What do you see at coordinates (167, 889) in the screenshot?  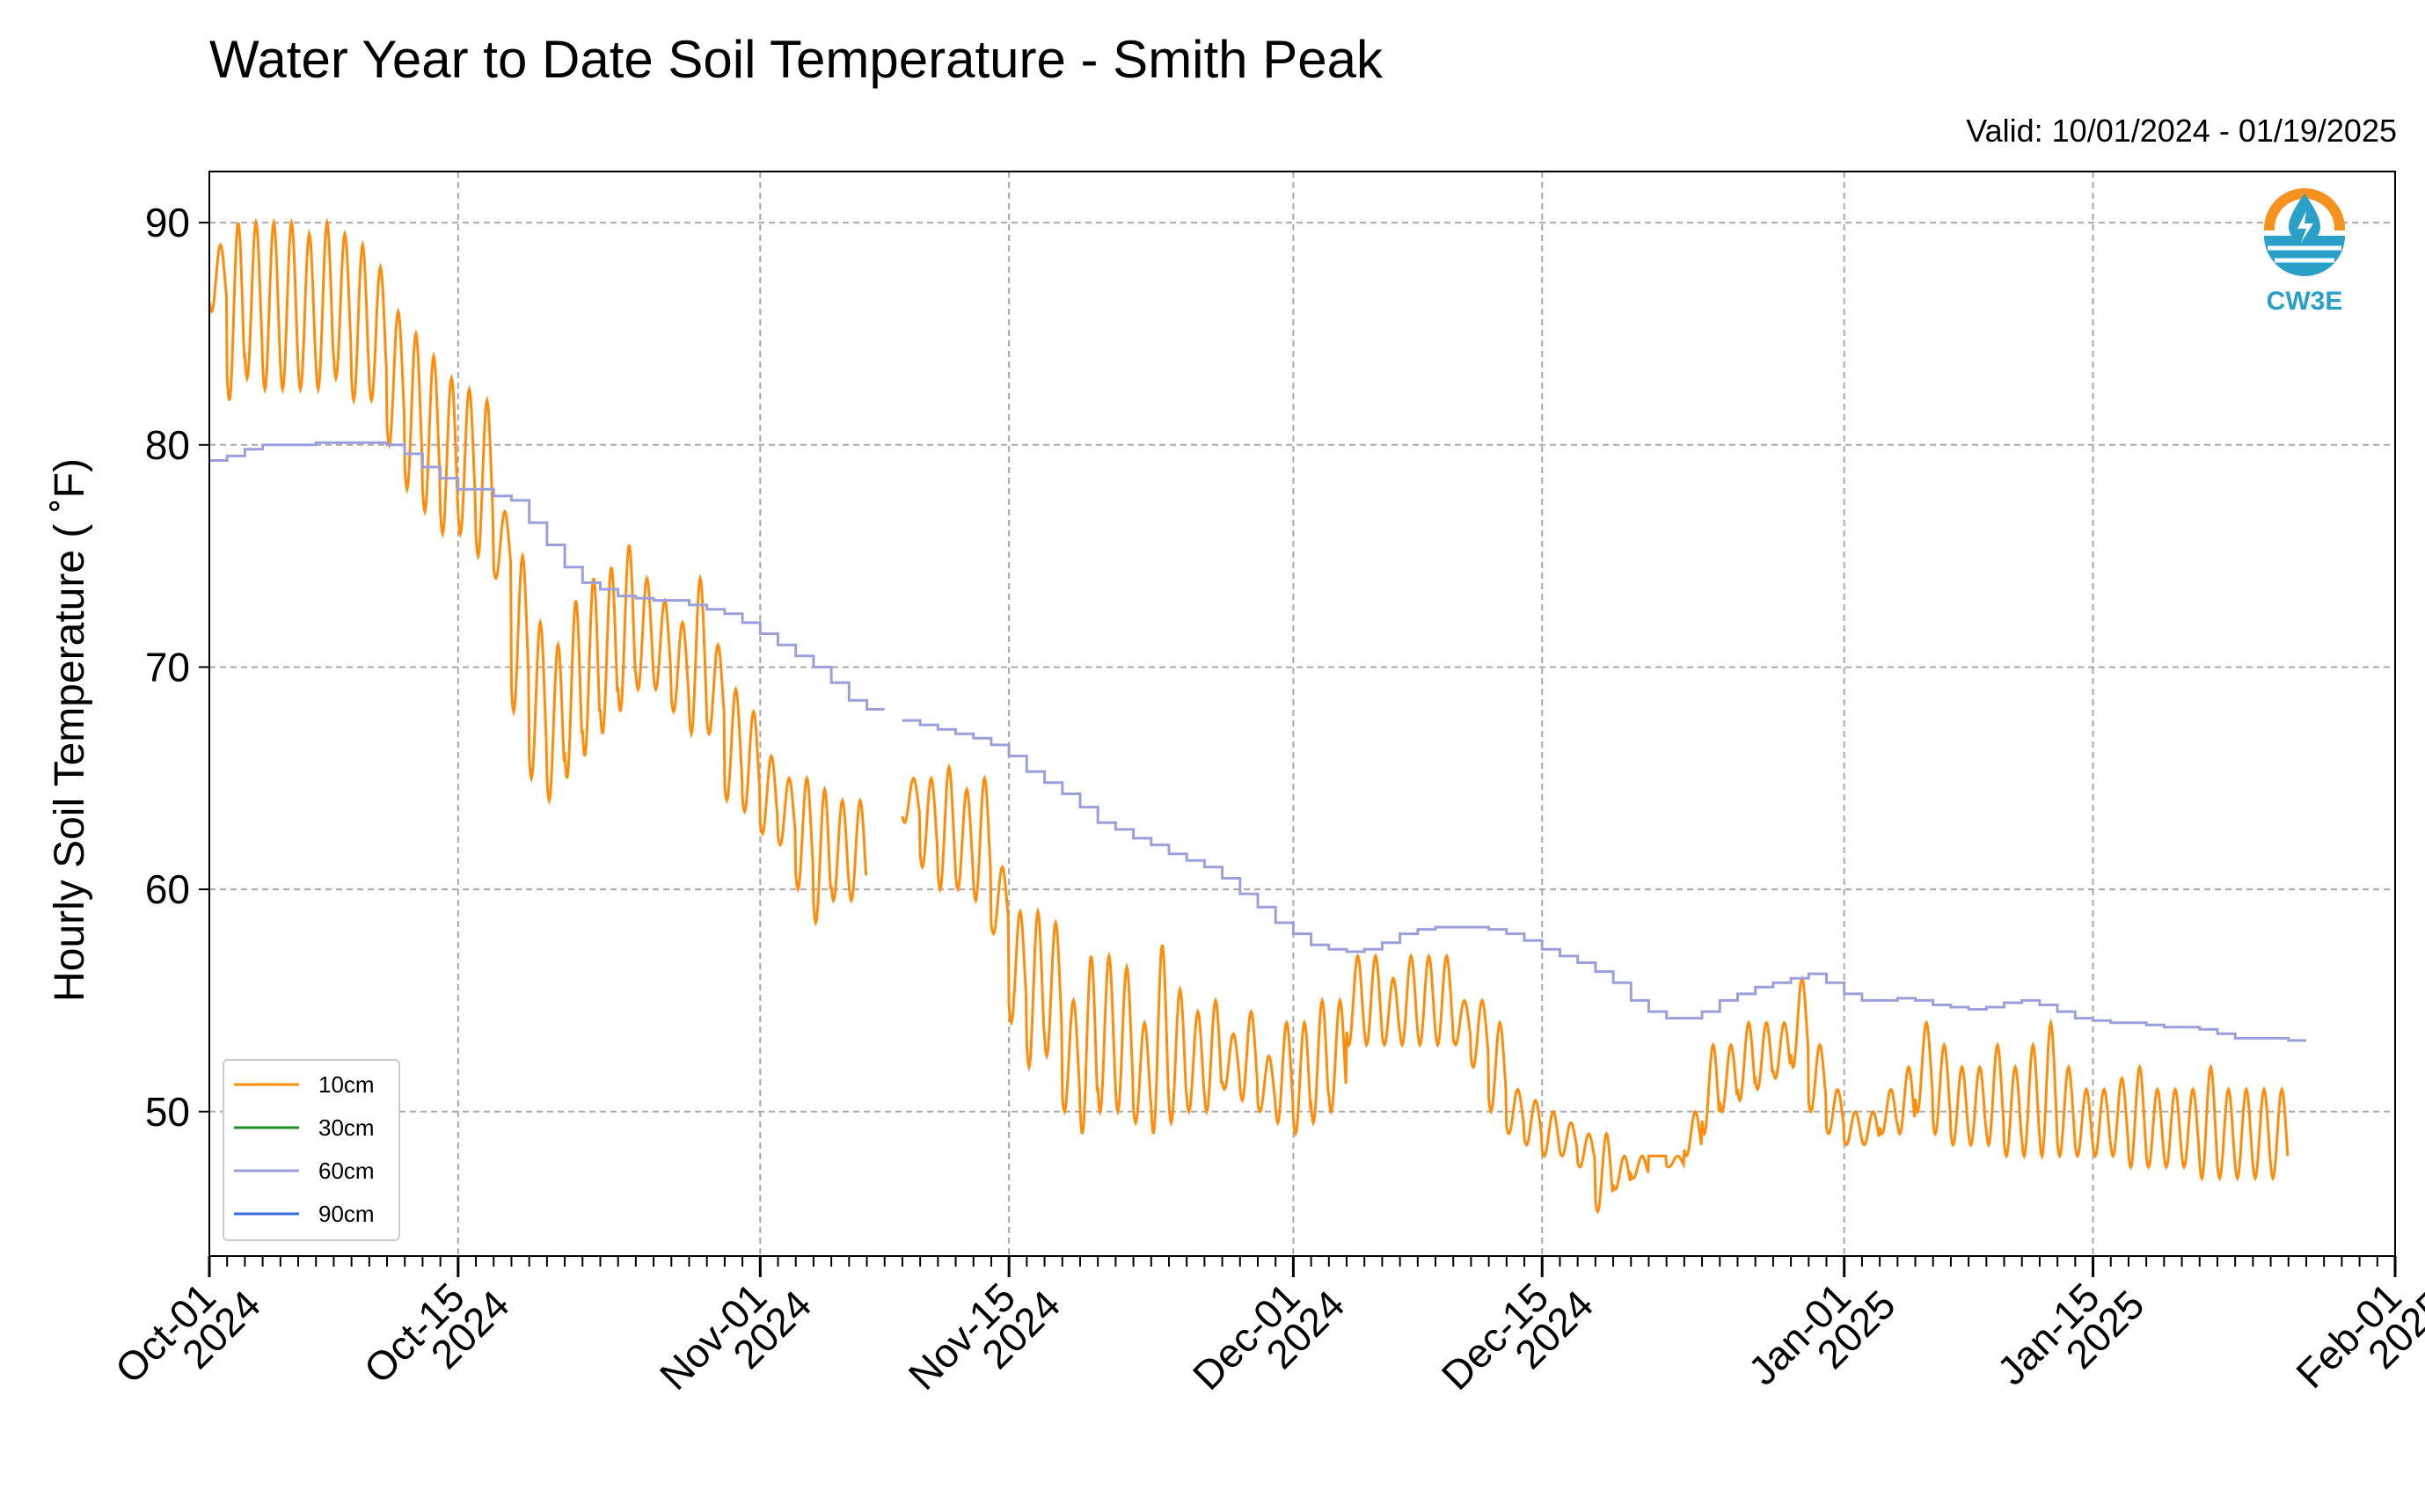 I see `y-tick-label: 60` at bounding box center [167, 889].